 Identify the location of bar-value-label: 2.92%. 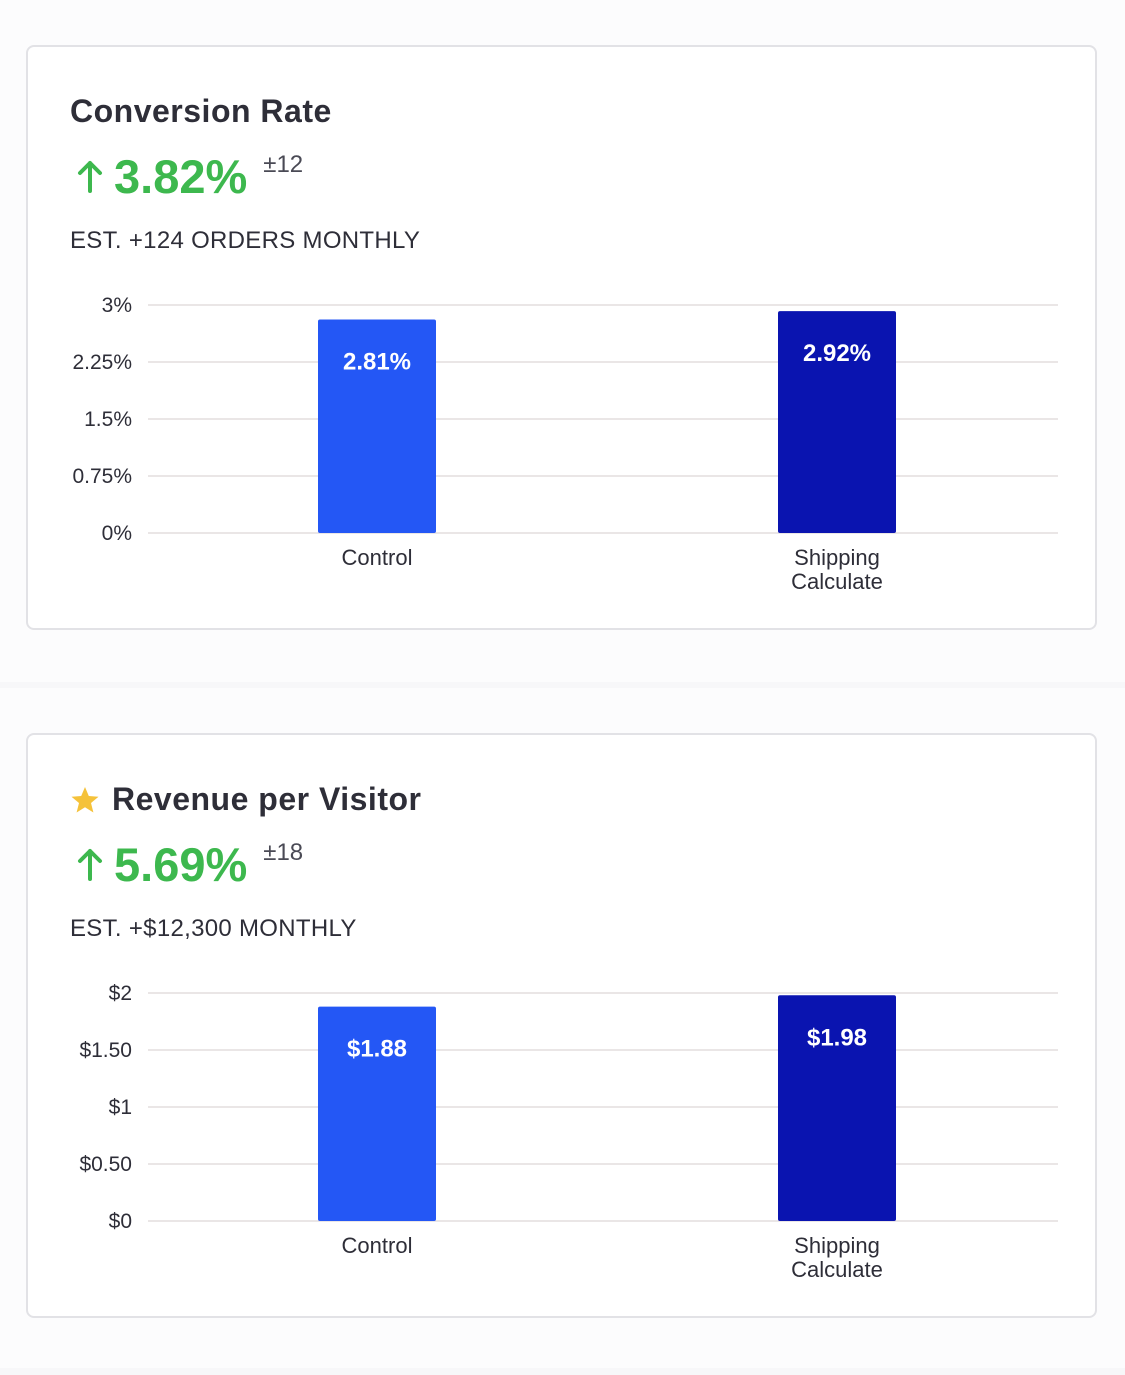
(837, 353).